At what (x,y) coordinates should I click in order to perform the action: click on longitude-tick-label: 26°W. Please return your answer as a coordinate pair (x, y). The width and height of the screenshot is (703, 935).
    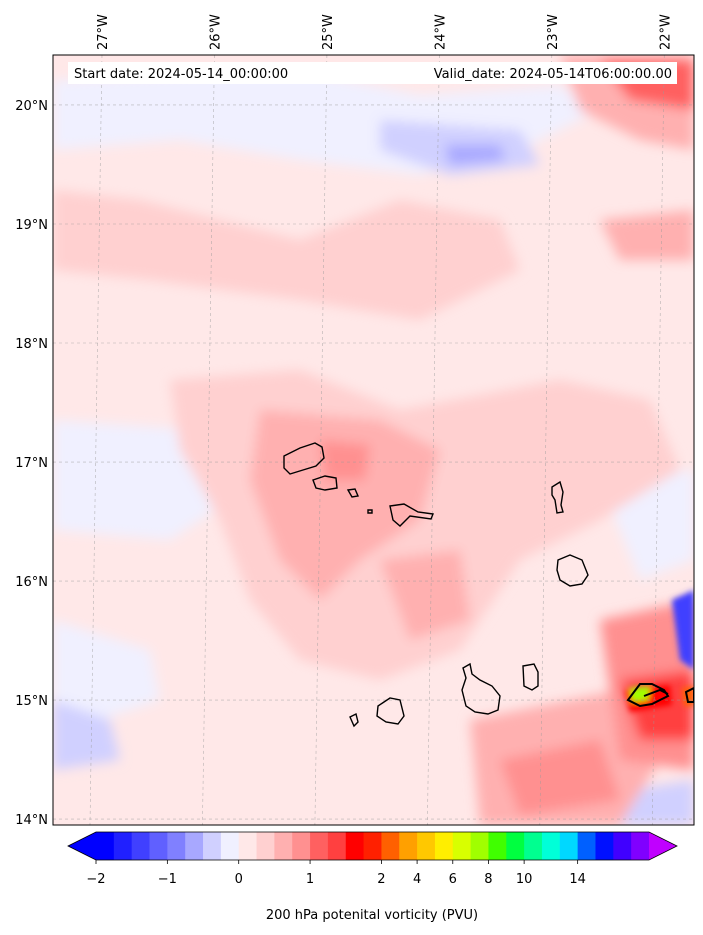
    Looking at the image, I should click on (215, 32).